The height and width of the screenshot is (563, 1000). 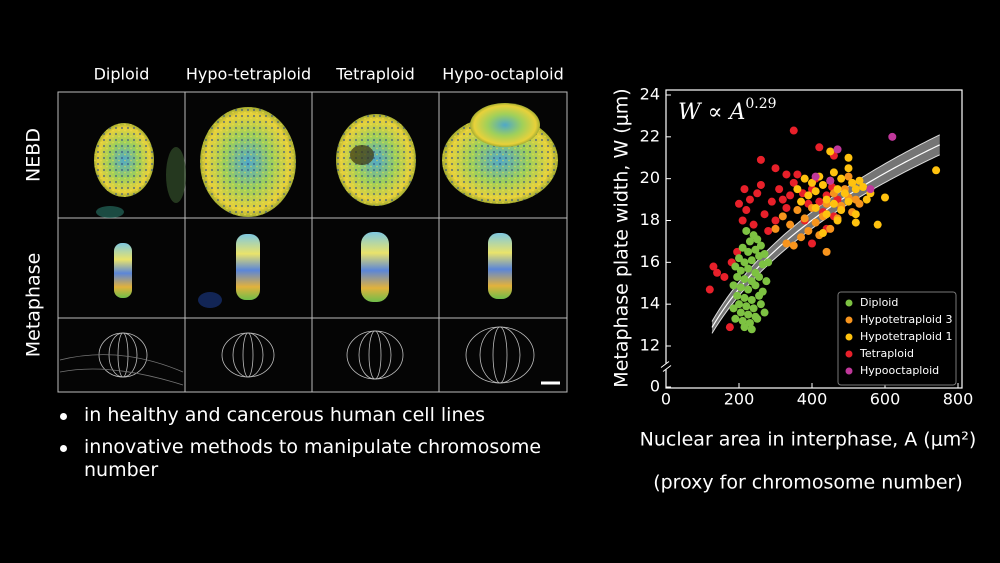 I want to click on legend-label: Diploid, so click(x=879, y=302).